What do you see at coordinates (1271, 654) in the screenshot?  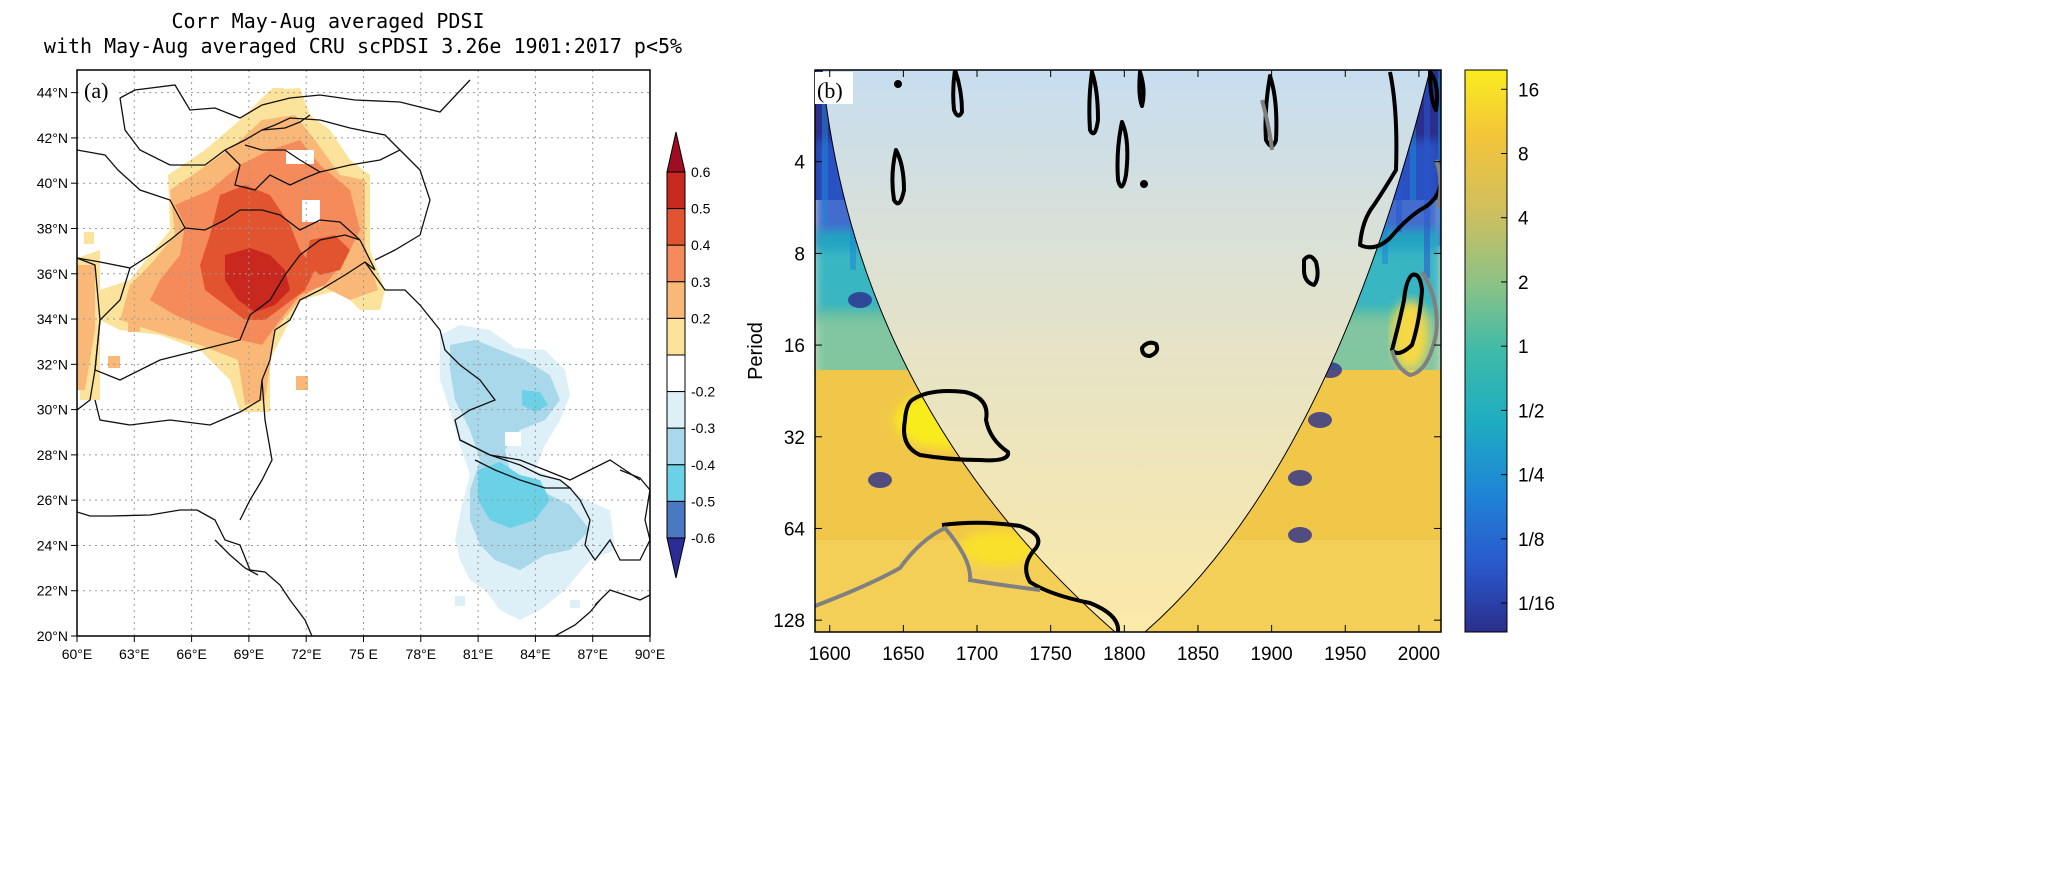 I see `x-tick-label: 1900` at bounding box center [1271, 654].